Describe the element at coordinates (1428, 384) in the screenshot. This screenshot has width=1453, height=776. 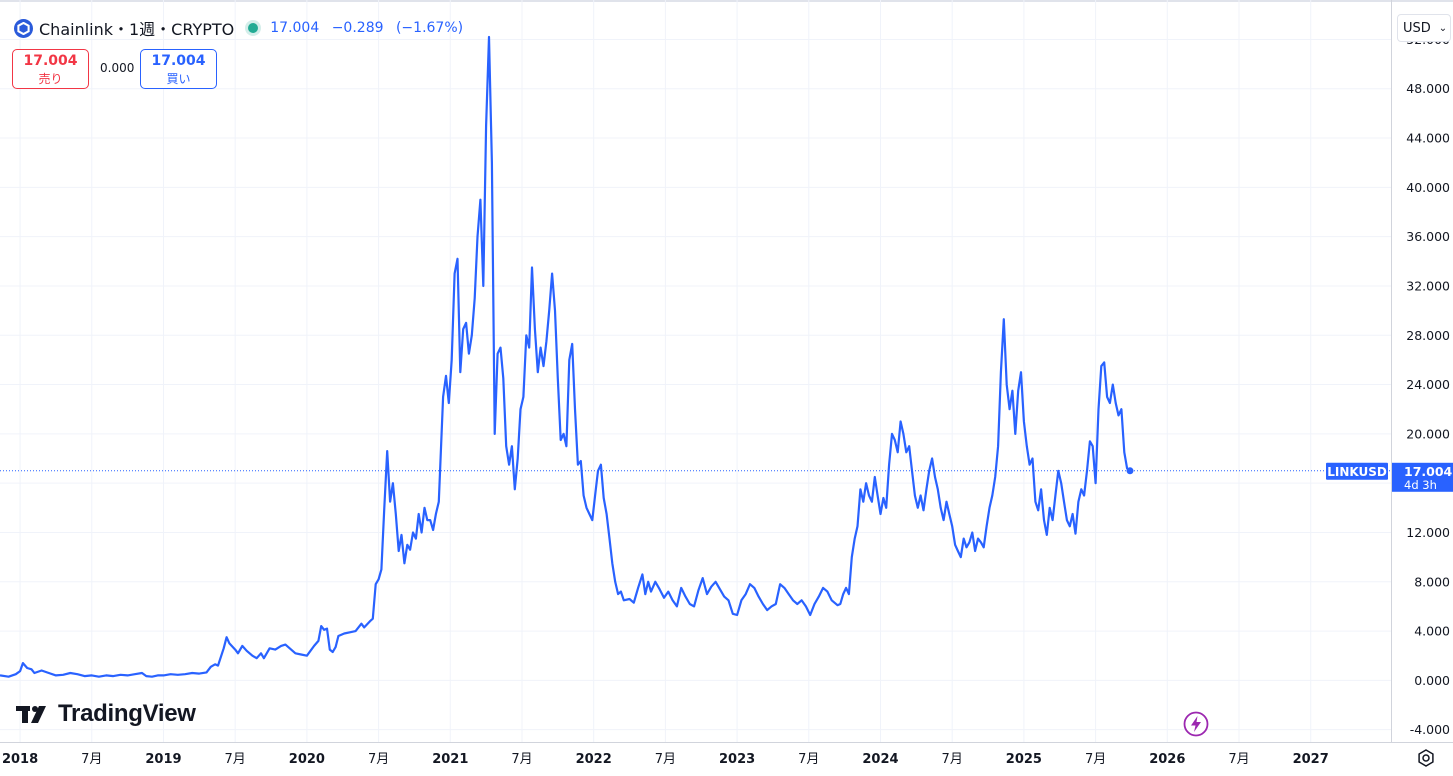
I see `y-tick-label: 24.000` at that location.